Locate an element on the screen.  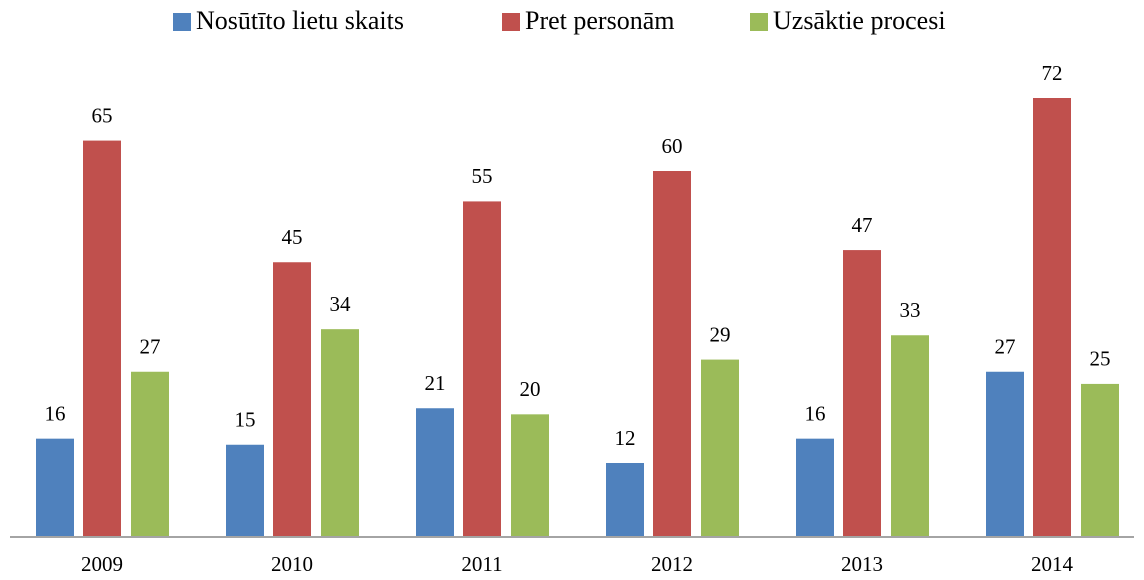
legend-label: Uzsāktie procesi is located at coordinates (859, 20).